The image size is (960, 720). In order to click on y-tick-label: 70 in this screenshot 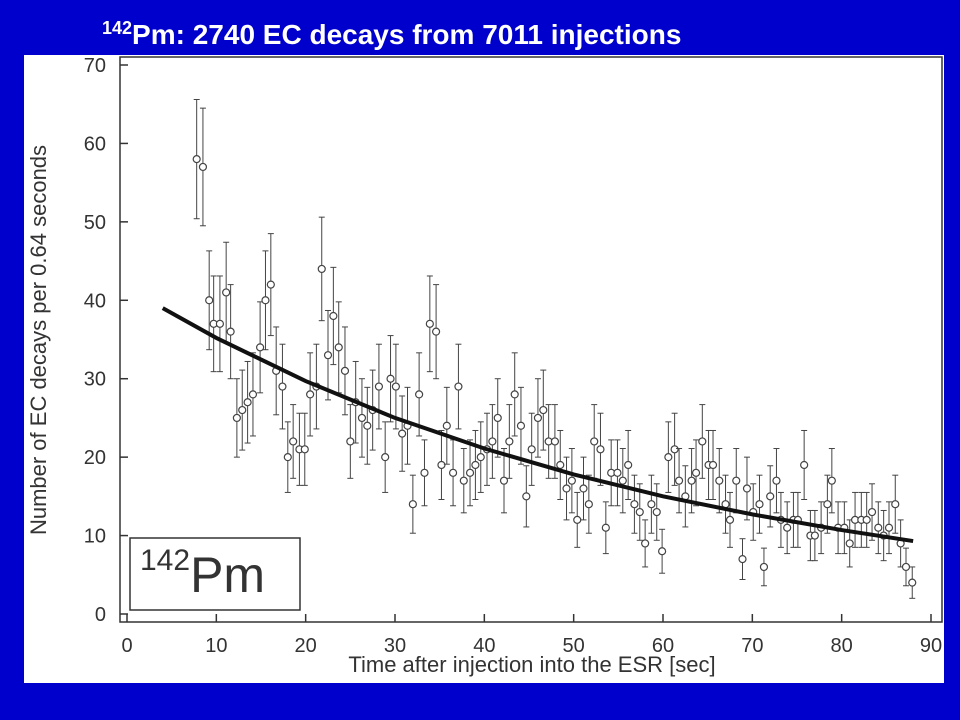, I will do `click(95, 66)`.